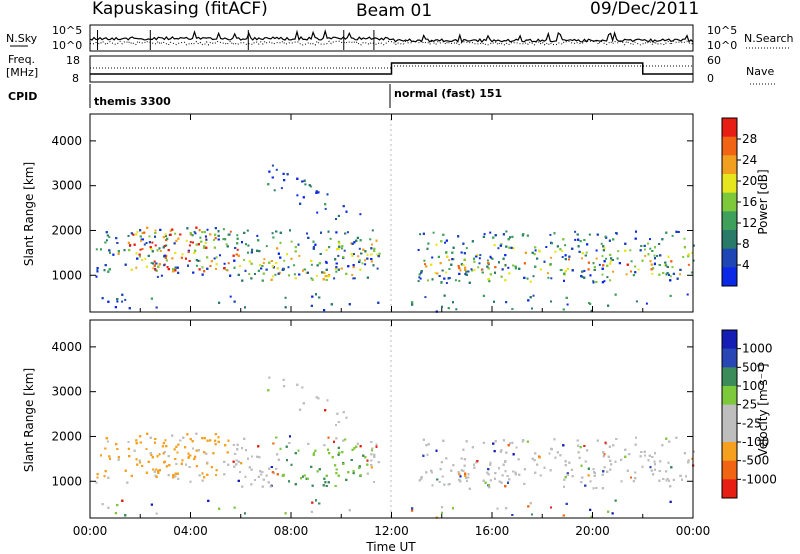 The height and width of the screenshot is (554, 800). What do you see at coordinates (132, 101) in the screenshot?
I see `cpid-segment-1: themis 3300` at bounding box center [132, 101].